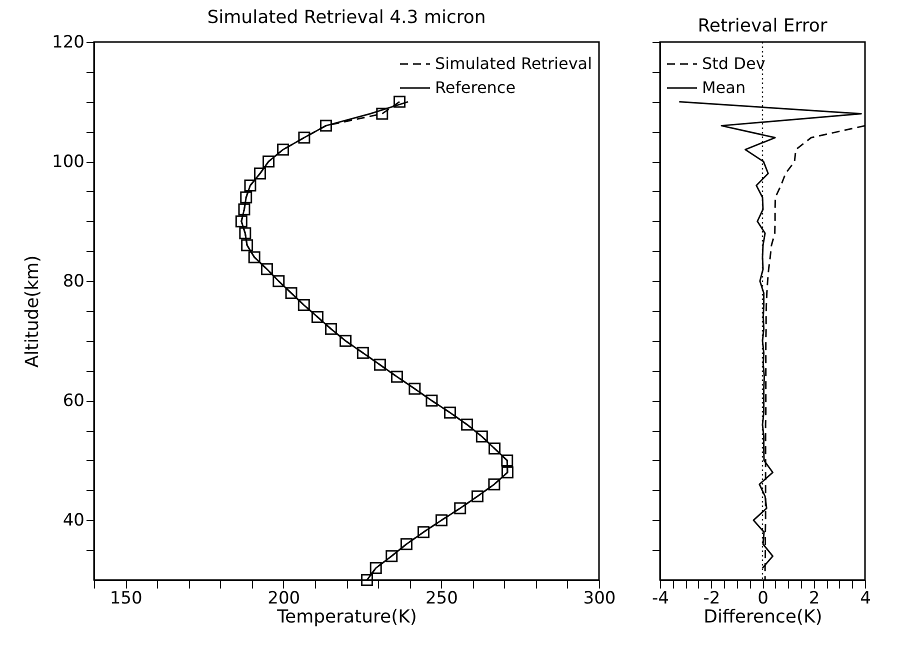  Describe the element at coordinates (73, 520) in the screenshot. I see `y-tick-label: 40` at that location.